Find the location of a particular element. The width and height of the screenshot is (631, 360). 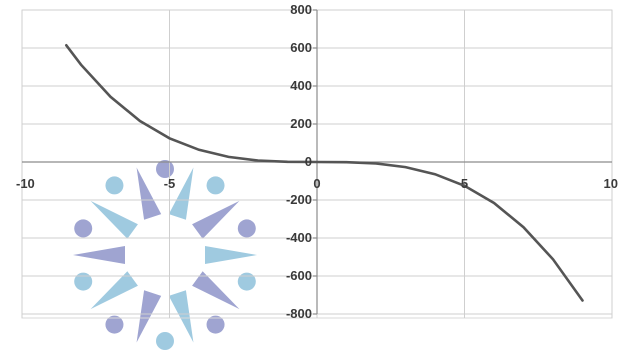

y-tick-label: -200 is located at coordinates (299, 199).